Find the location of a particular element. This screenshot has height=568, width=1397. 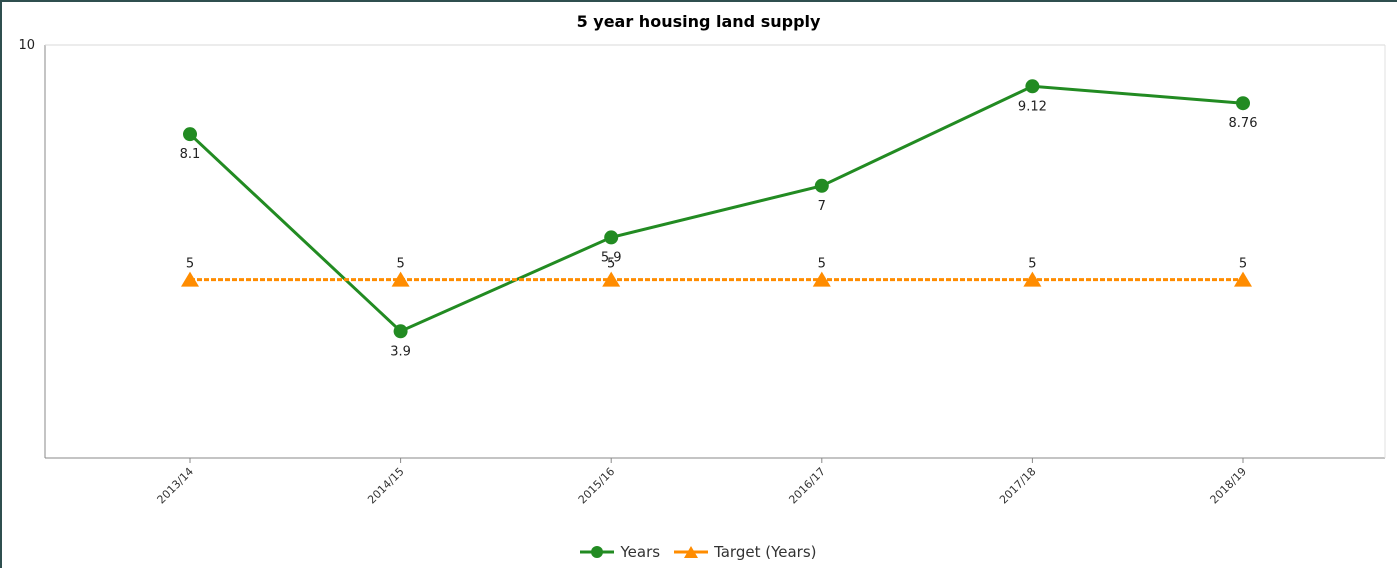

x-tick-label: 2015/16 is located at coordinates (597, 486).